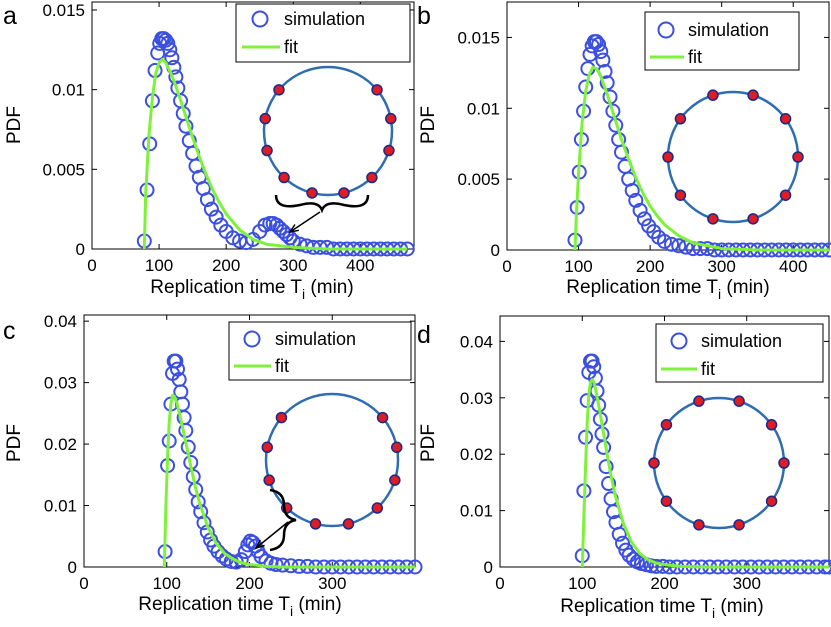  What do you see at coordinates (315, 339) in the screenshot?
I see `legend-label-simulation: simulation` at bounding box center [315, 339].